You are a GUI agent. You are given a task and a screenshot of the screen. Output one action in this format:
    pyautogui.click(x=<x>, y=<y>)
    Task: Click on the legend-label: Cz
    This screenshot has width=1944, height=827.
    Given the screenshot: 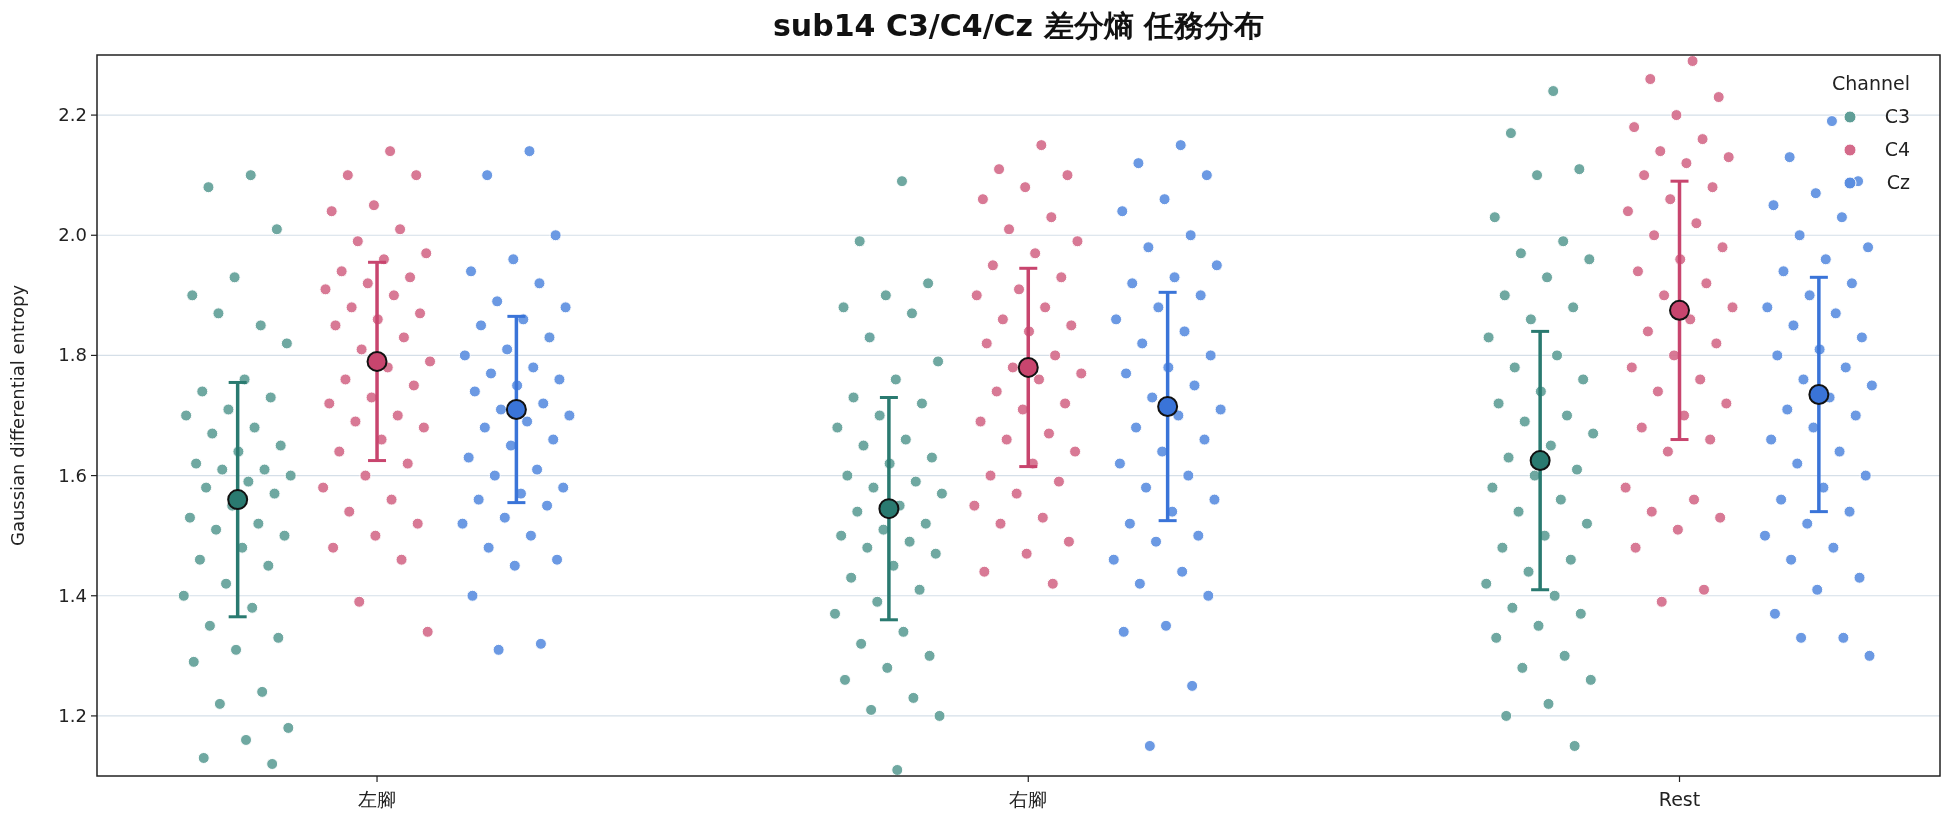 What is the action you would take?
    pyautogui.click(x=1898, y=182)
    